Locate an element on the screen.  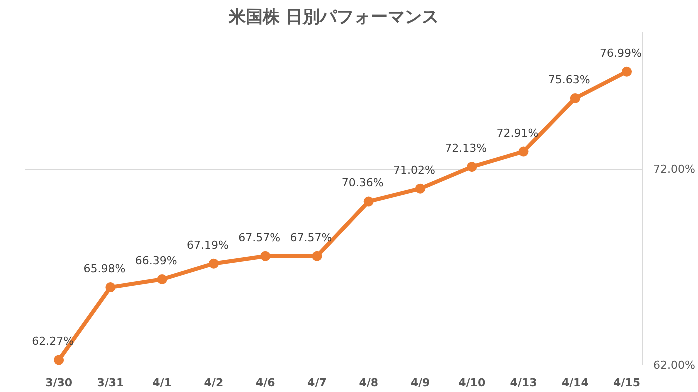
data-label: 66.39% is located at coordinates (156, 261).